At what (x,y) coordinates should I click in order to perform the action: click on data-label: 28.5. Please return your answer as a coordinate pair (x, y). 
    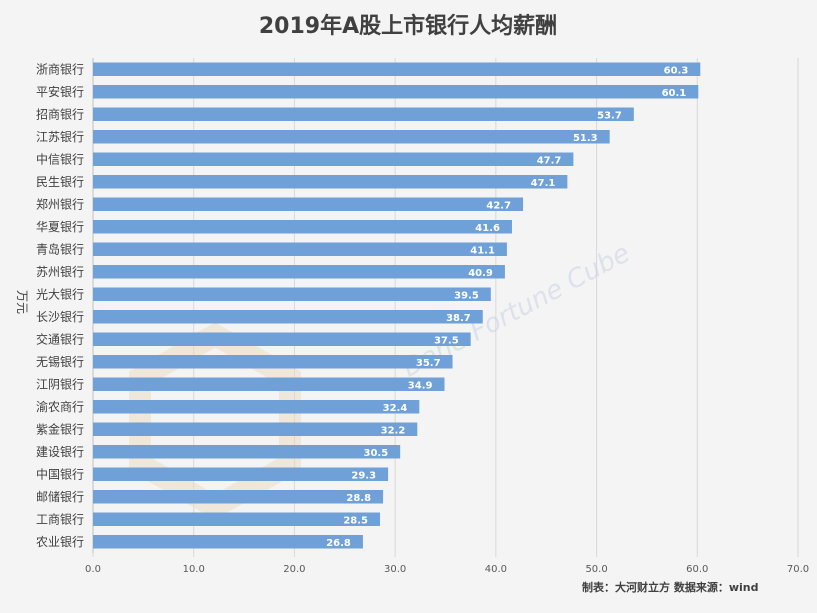
    Looking at the image, I should click on (355, 520).